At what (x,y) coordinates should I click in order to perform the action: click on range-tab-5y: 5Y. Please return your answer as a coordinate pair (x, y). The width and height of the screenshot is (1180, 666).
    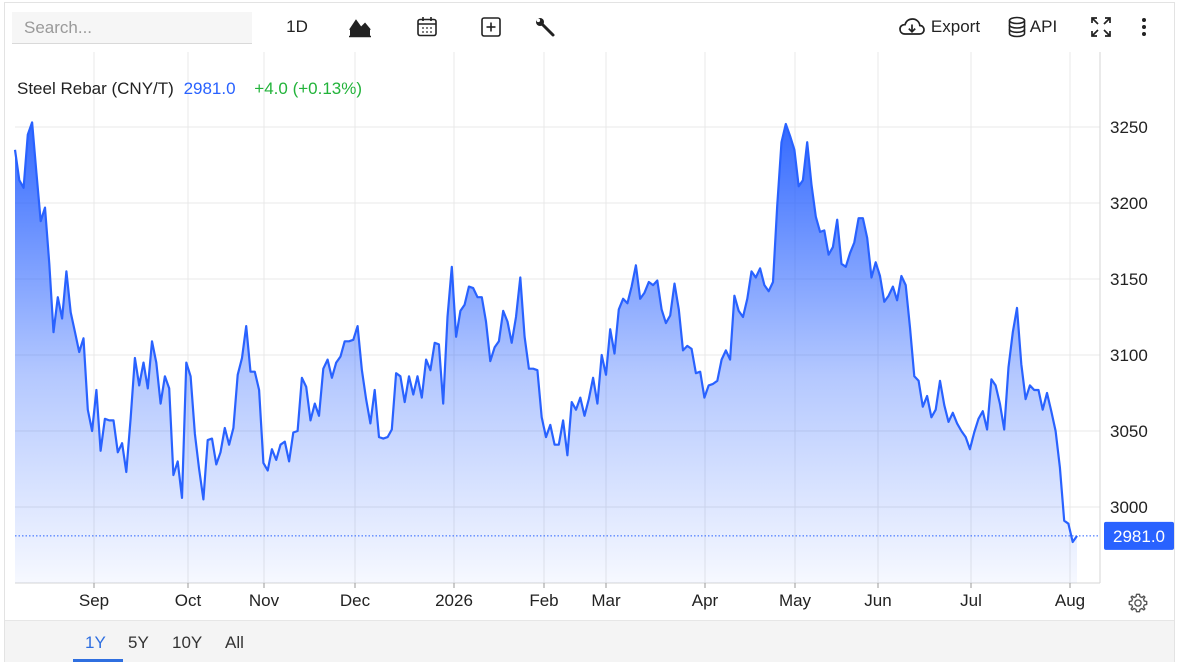
    Looking at the image, I should click on (138, 642).